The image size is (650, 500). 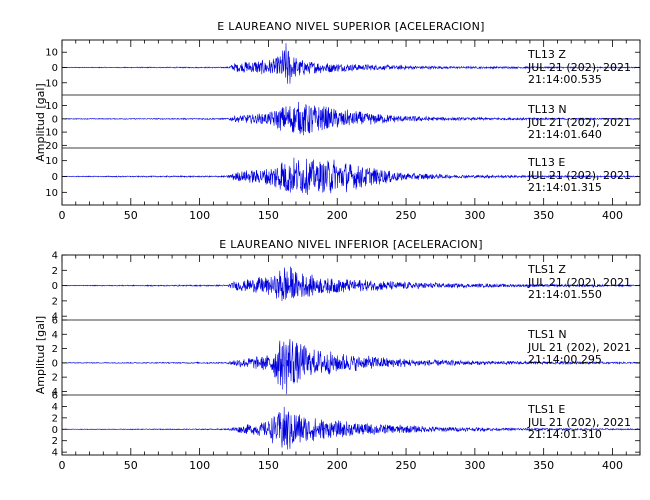 What do you see at coordinates (565, 434) in the screenshot?
I see `time-label: 21:14:01.310` at bounding box center [565, 434].